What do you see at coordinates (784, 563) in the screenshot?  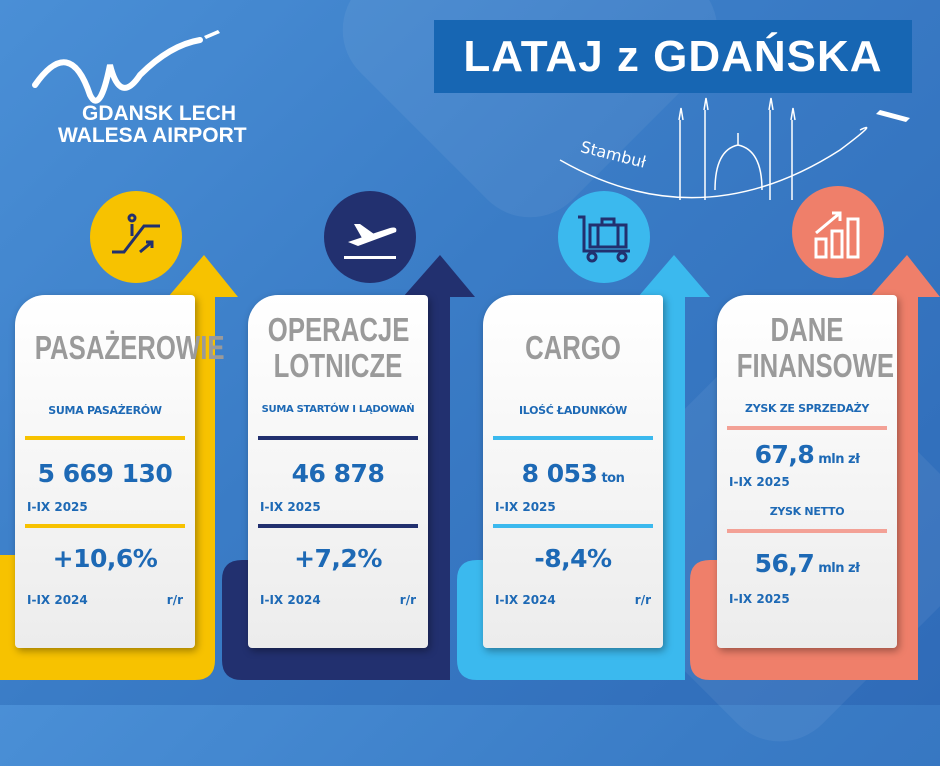 I see `metric-value-2: 56,7` at bounding box center [784, 563].